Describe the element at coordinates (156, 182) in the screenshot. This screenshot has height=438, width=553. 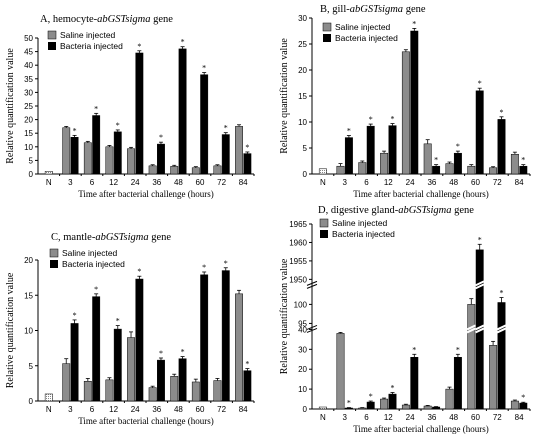
I see `x-tick-label: 36` at that location.